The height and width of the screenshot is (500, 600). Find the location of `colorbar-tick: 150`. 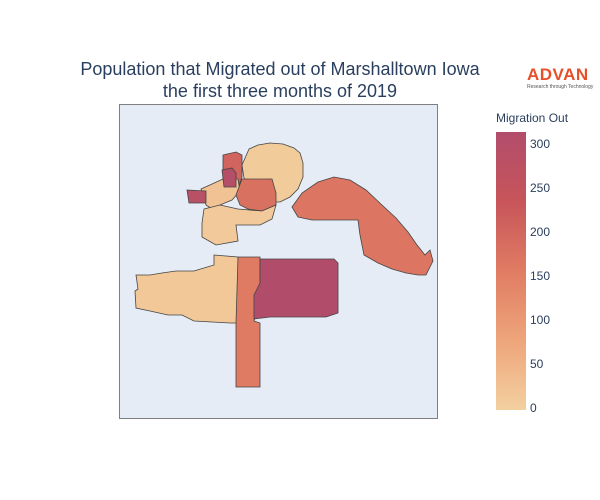

colorbar-tick: 150 is located at coordinates (540, 276).